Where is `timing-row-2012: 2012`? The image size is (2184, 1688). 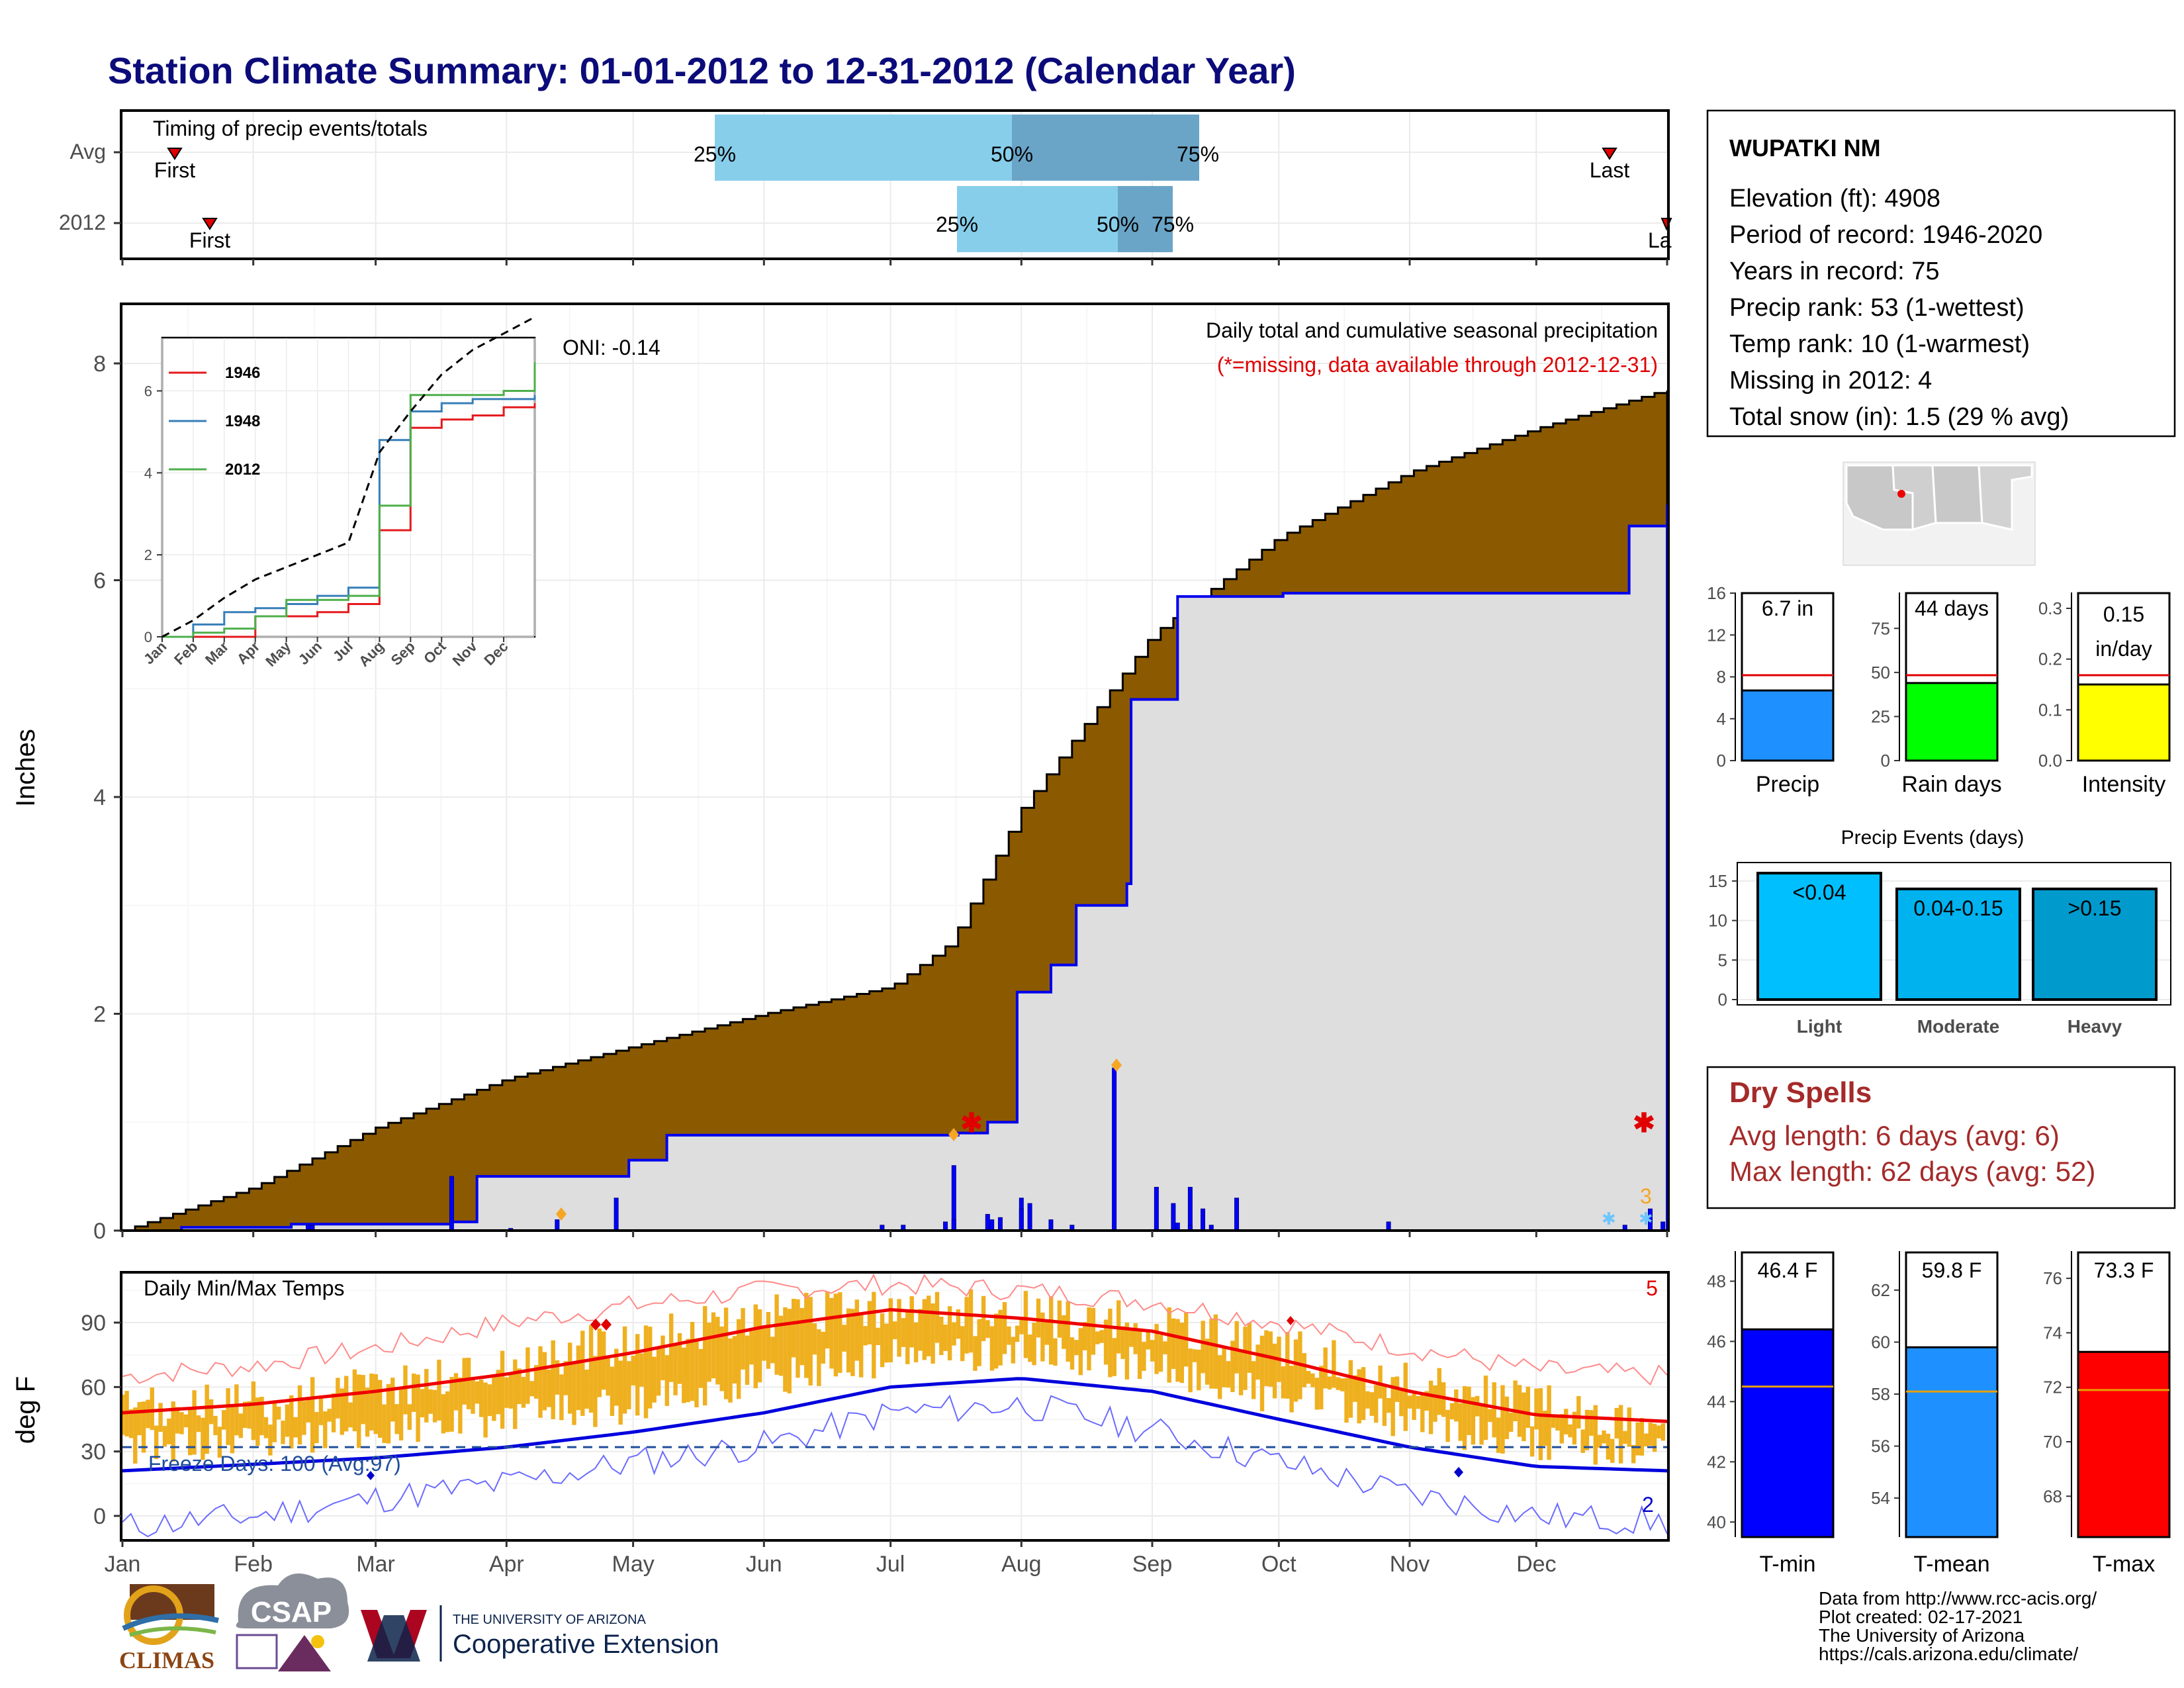 timing-row-2012: 2012 is located at coordinates (82, 222).